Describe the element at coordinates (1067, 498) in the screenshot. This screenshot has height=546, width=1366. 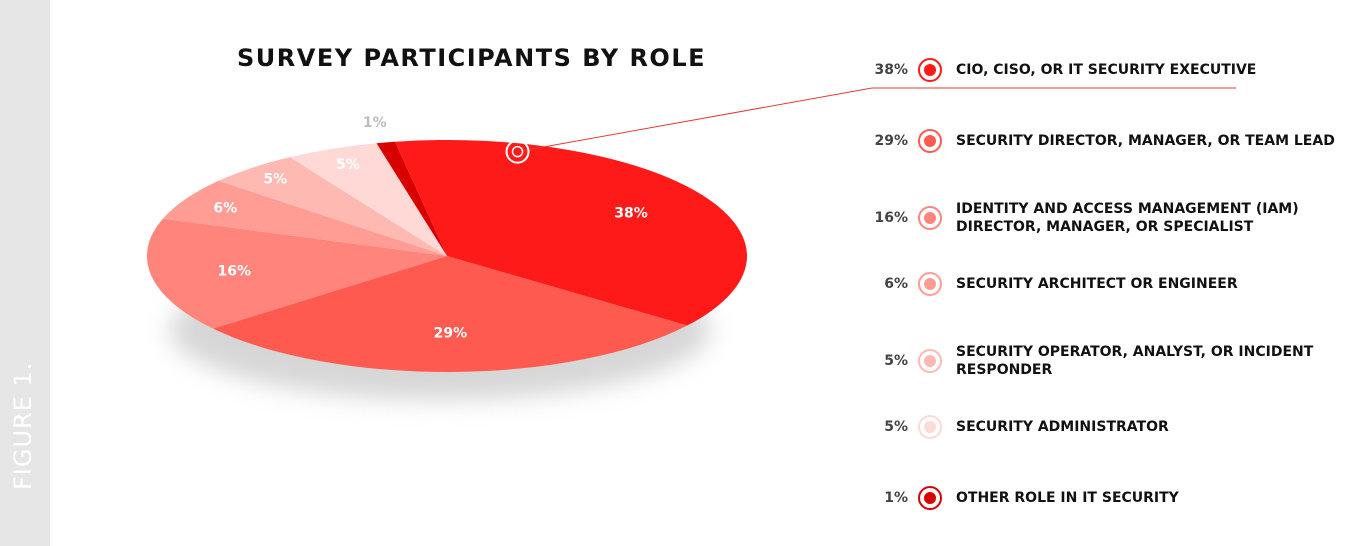
I see `legend-item-label: OTHER ROLE IN IT SECURITY` at that location.